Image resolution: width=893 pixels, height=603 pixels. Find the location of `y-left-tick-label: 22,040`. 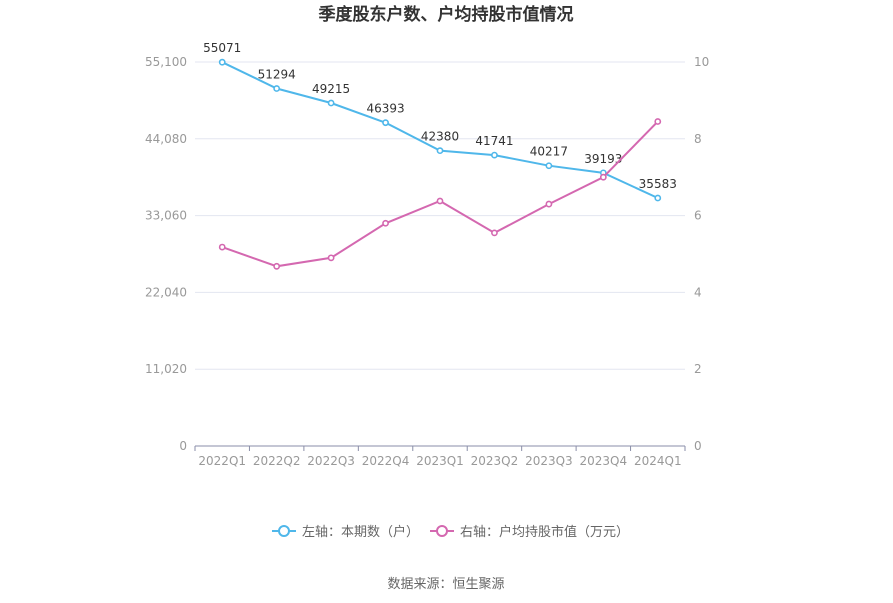

y-left-tick-label: 22,040 is located at coordinates (166, 292).